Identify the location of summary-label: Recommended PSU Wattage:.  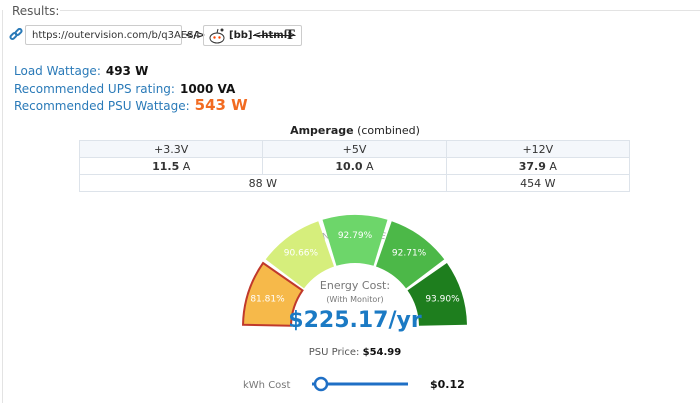
(102, 106).